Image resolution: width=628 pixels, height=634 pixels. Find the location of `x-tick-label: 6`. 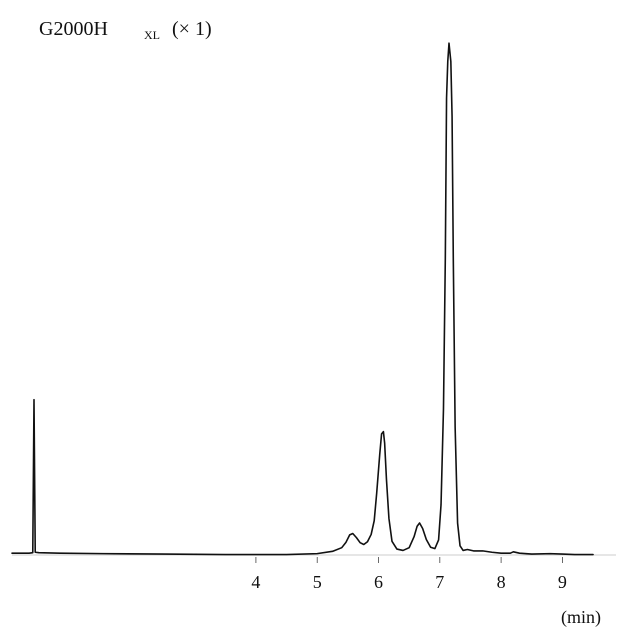

x-tick-label: 6 is located at coordinates (378, 582).